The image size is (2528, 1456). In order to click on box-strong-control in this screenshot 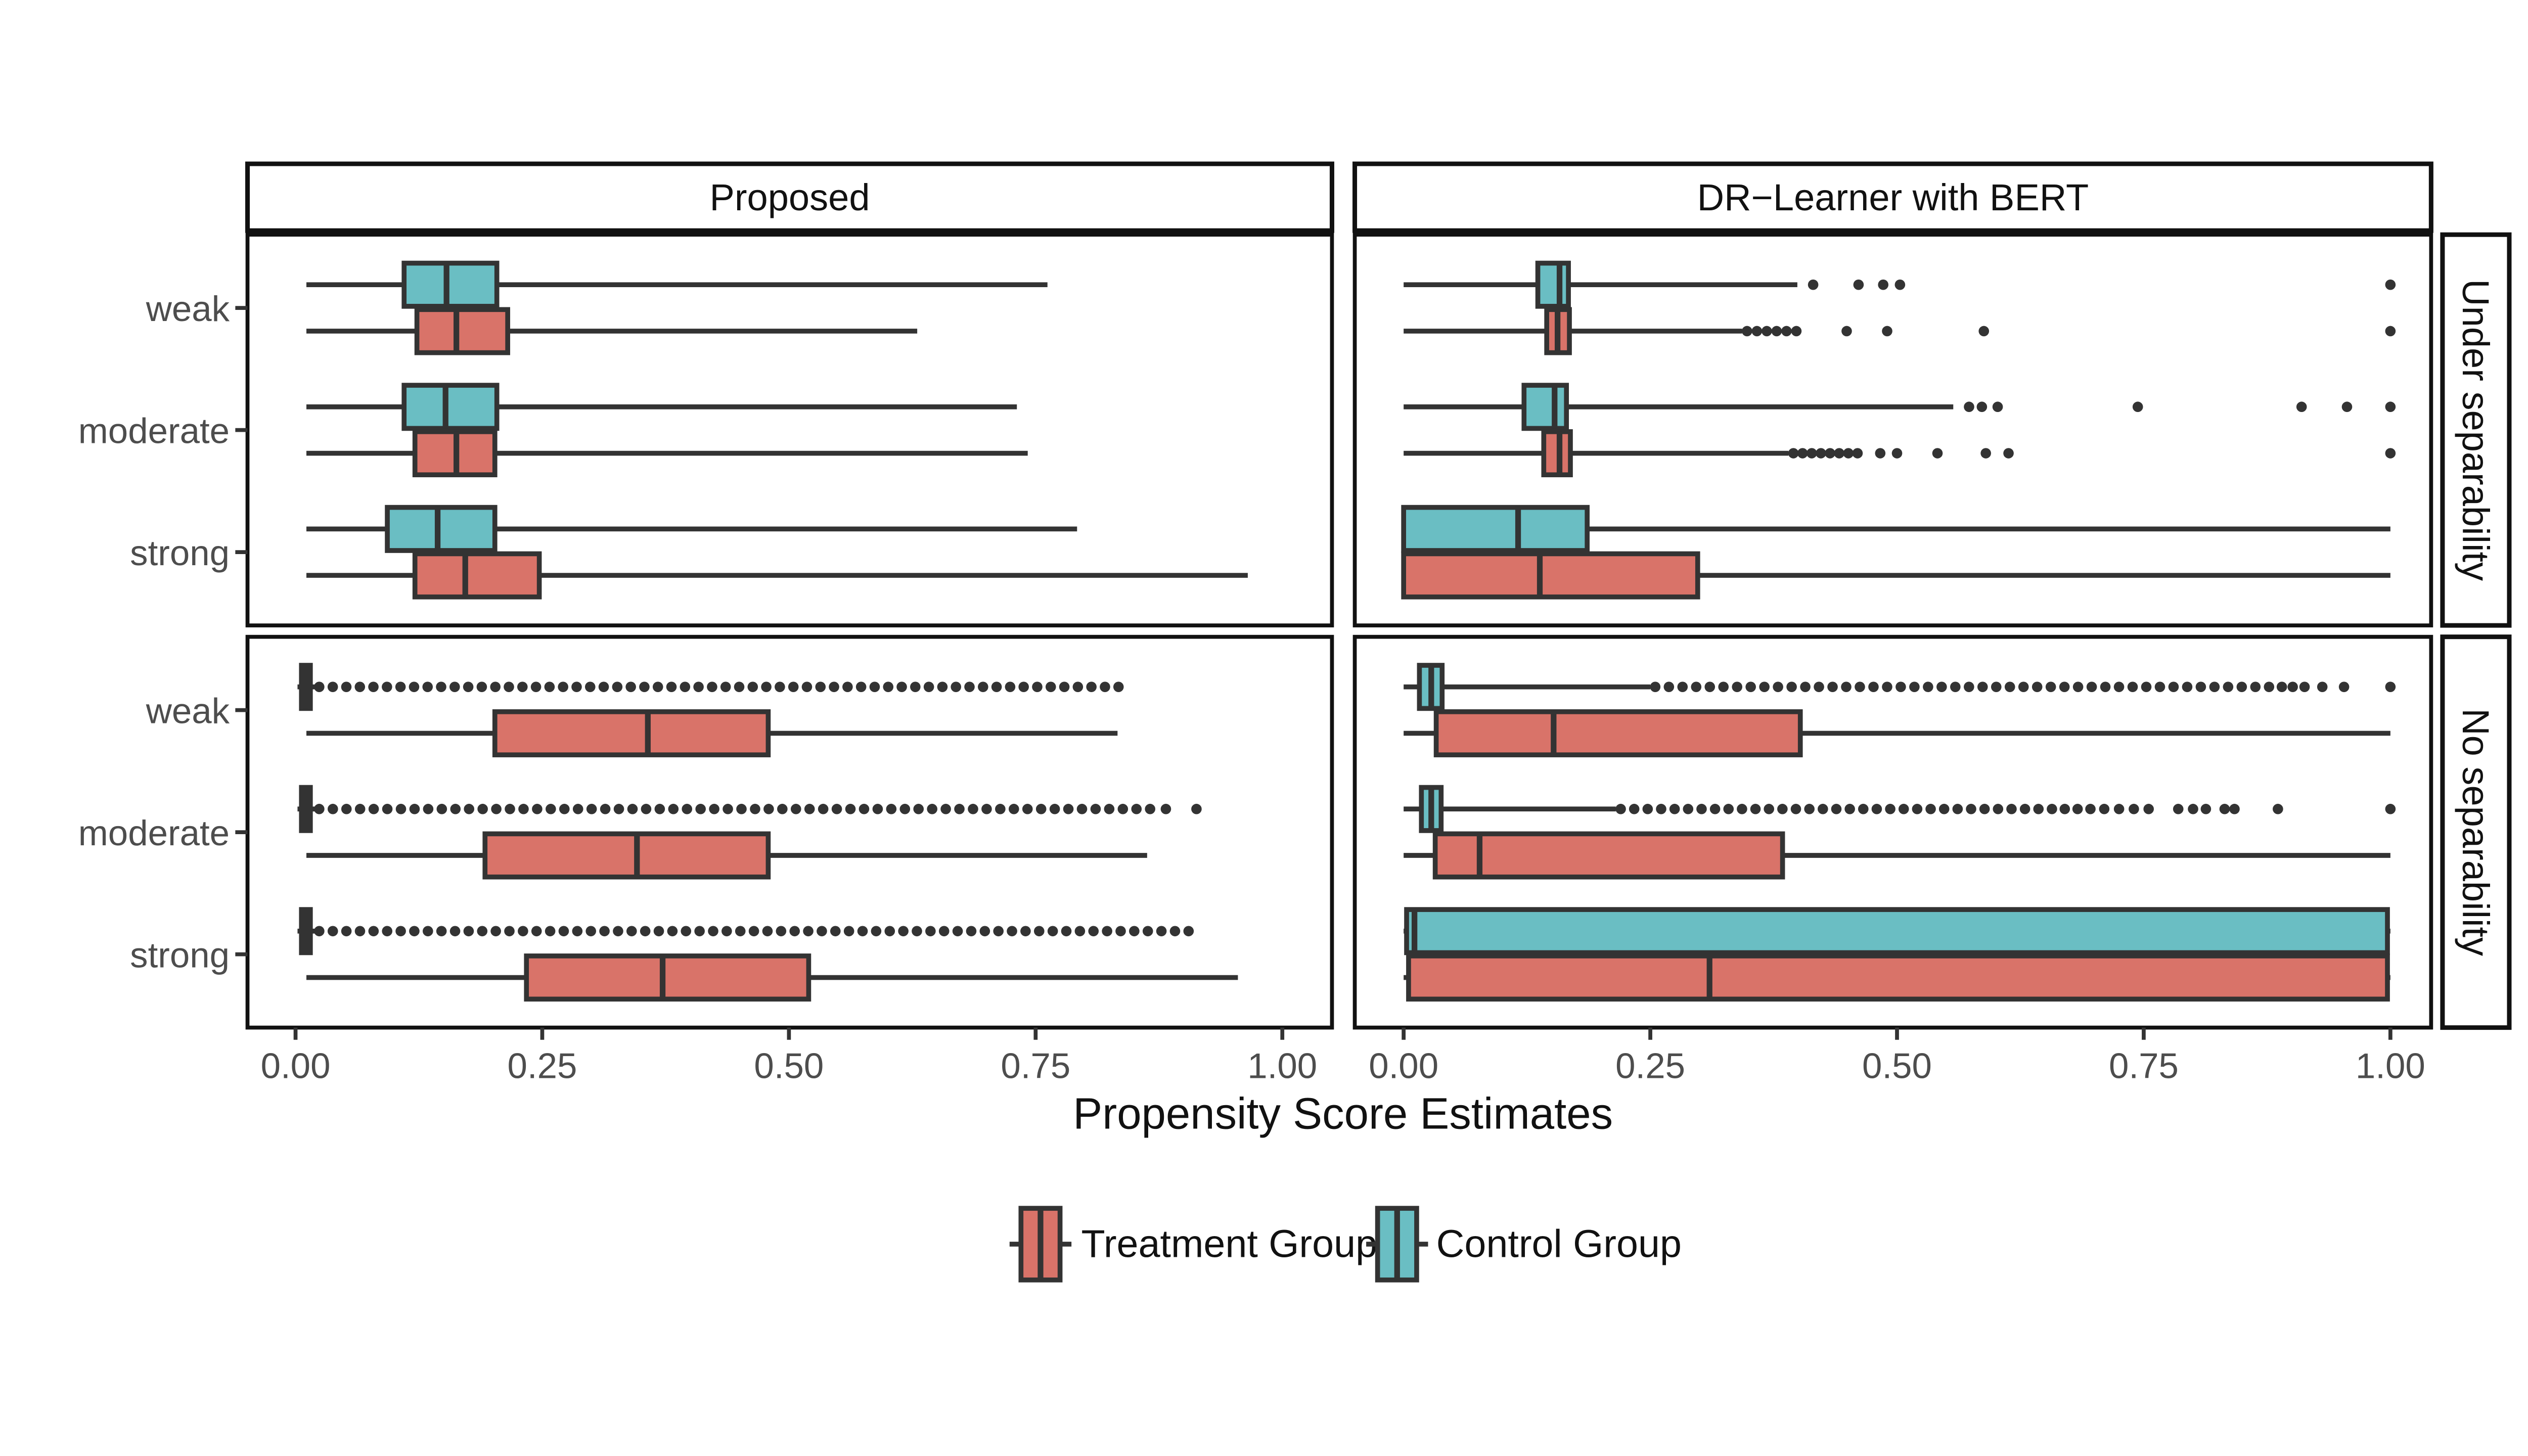, I will do `click(442, 529)`.